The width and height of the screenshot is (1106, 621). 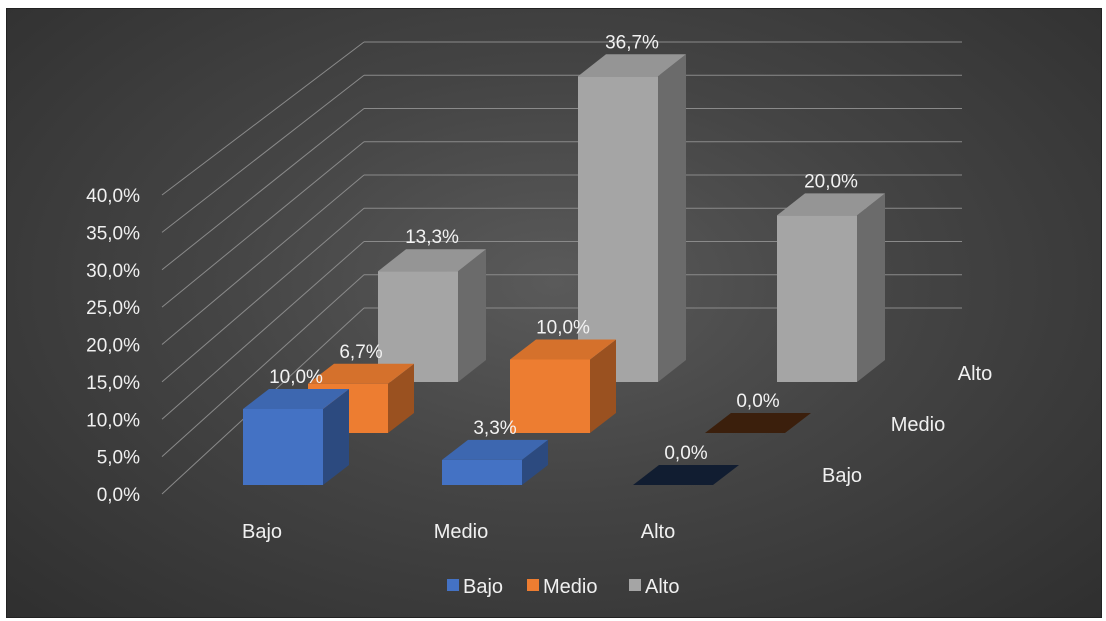 I want to click on legend-item: Bajo, so click(x=475, y=587).